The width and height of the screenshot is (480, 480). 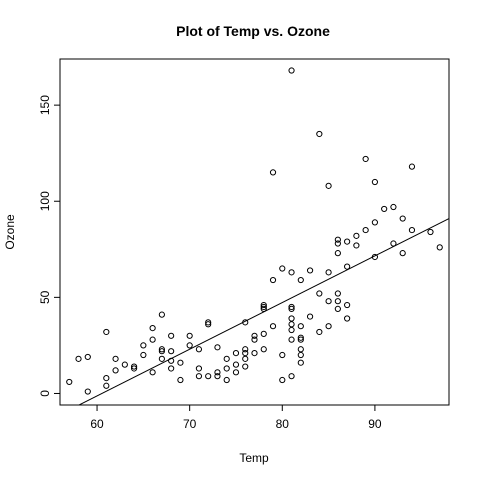 What do you see at coordinates (375, 424) in the screenshot?
I see `x-tick-label: 90` at bounding box center [375, 424].